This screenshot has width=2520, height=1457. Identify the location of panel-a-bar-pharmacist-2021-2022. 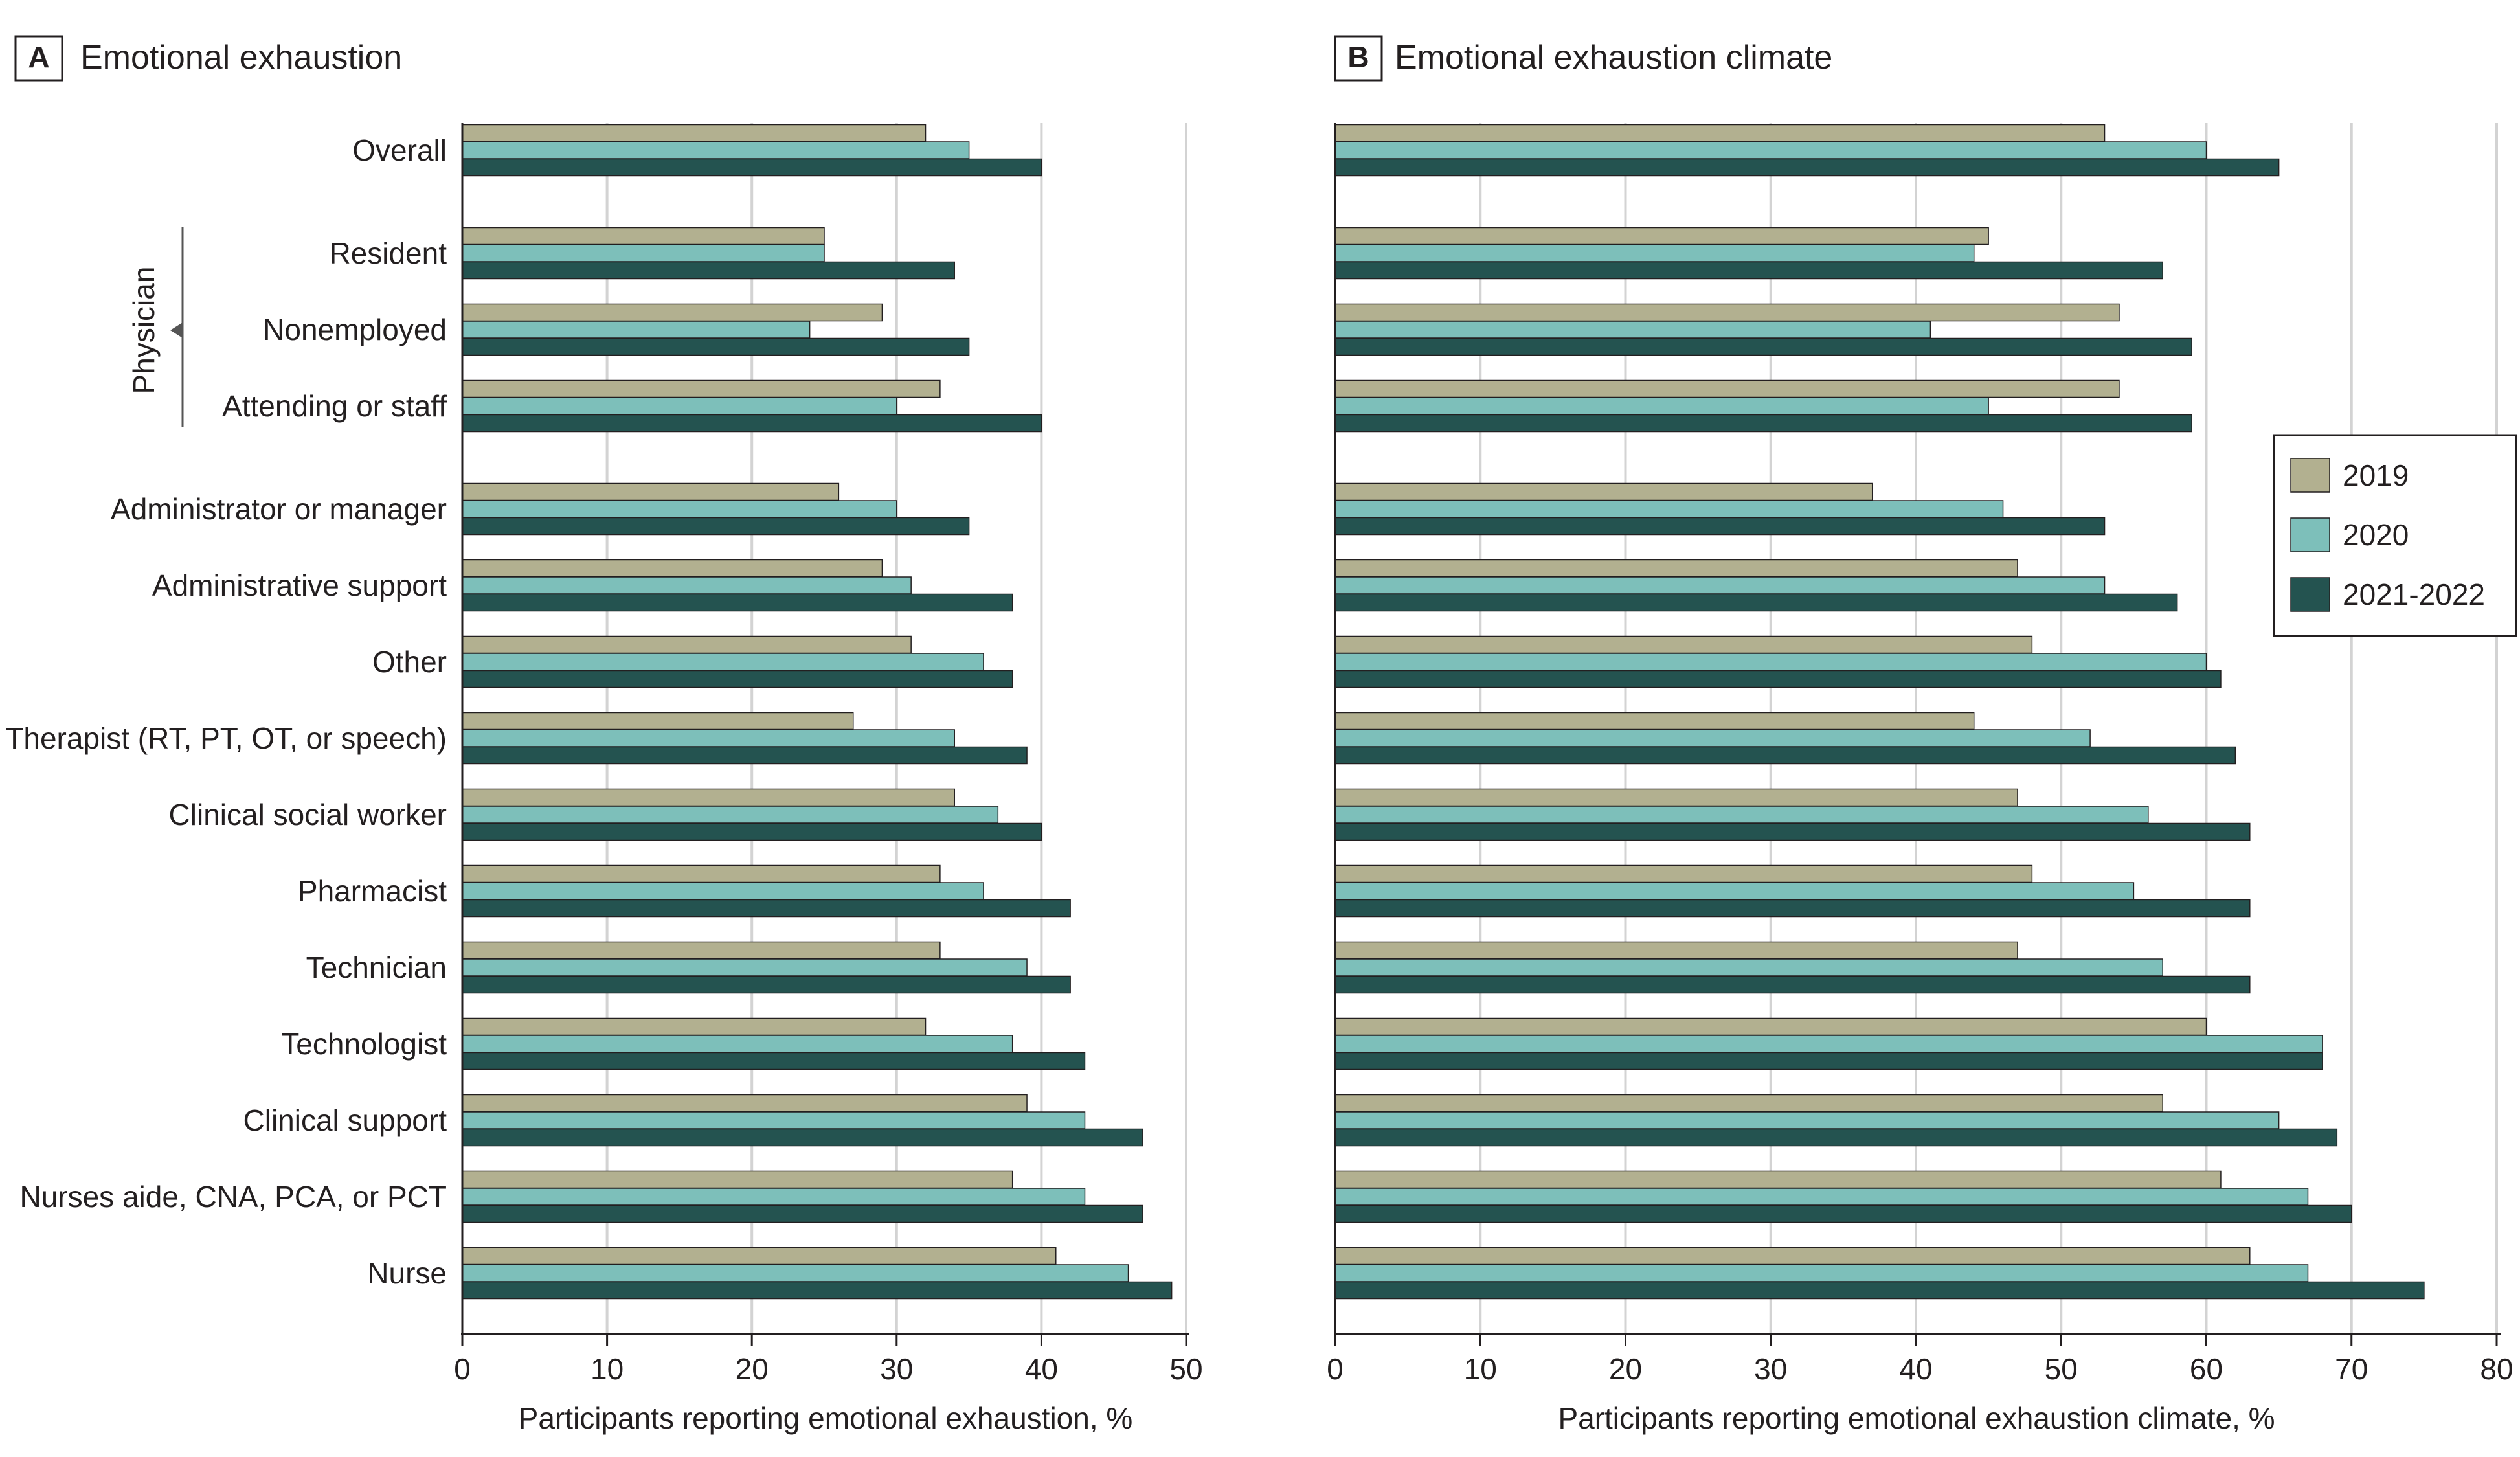
(766, 908).